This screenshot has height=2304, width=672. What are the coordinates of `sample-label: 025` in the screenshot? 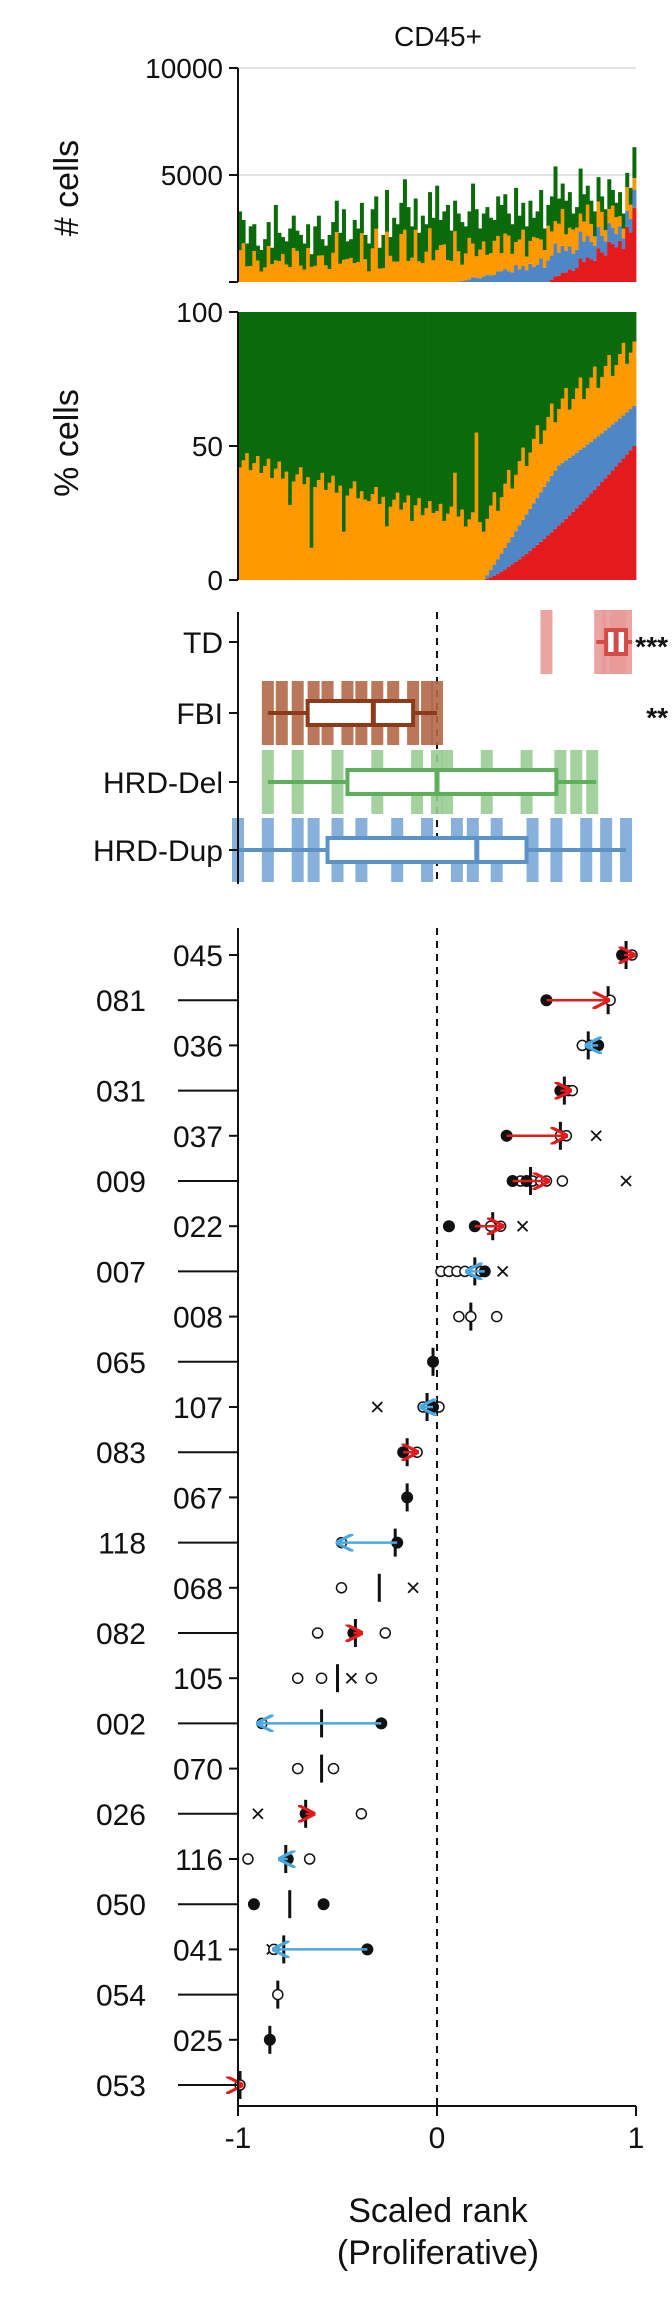 It's located at (198, 2041).